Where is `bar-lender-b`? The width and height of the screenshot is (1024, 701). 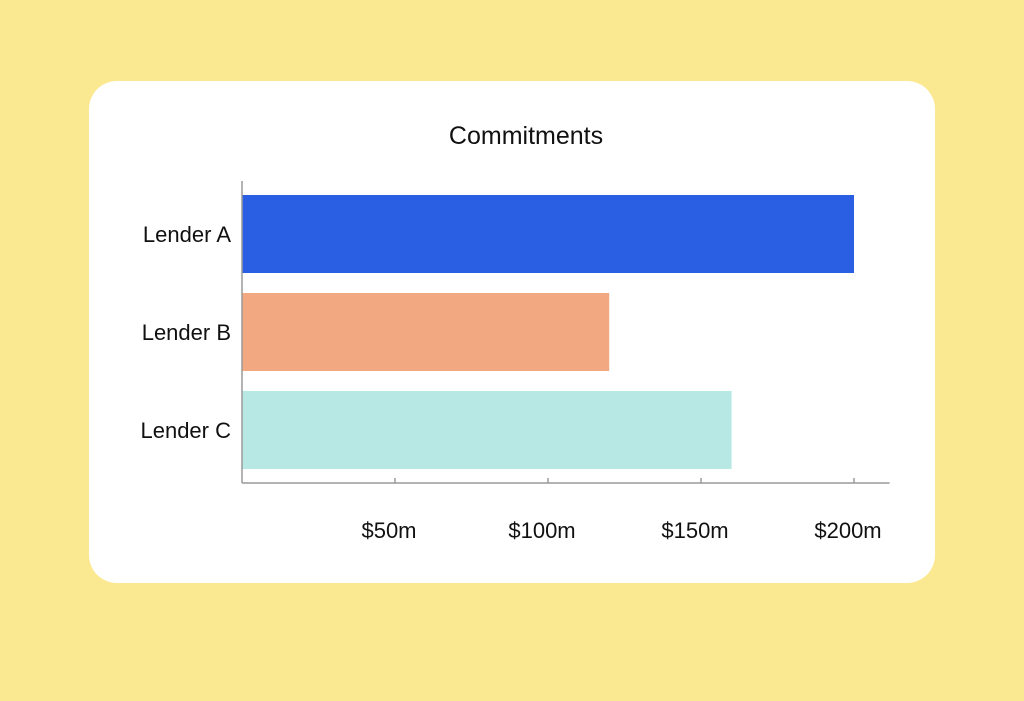
bar-lender-b is located at coordinates (426, 332).